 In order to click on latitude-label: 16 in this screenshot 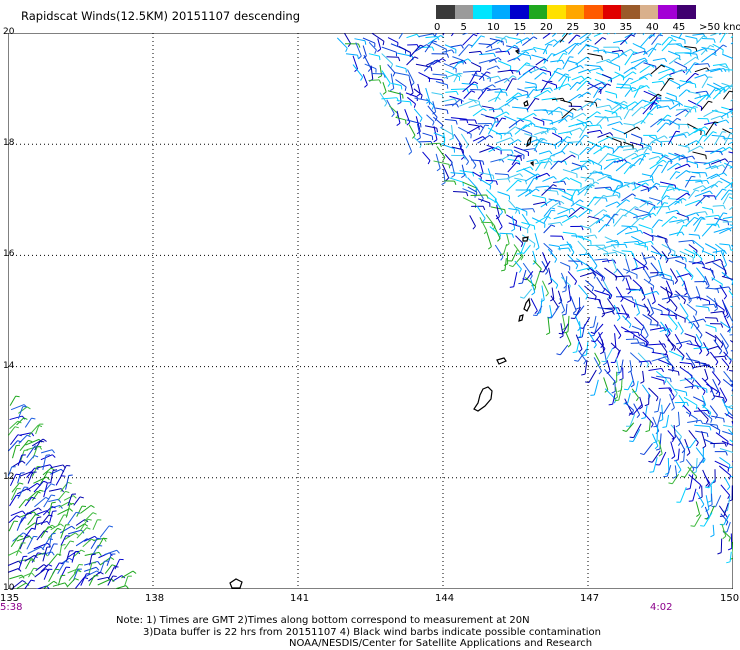, I will do `click(9, 254)`.